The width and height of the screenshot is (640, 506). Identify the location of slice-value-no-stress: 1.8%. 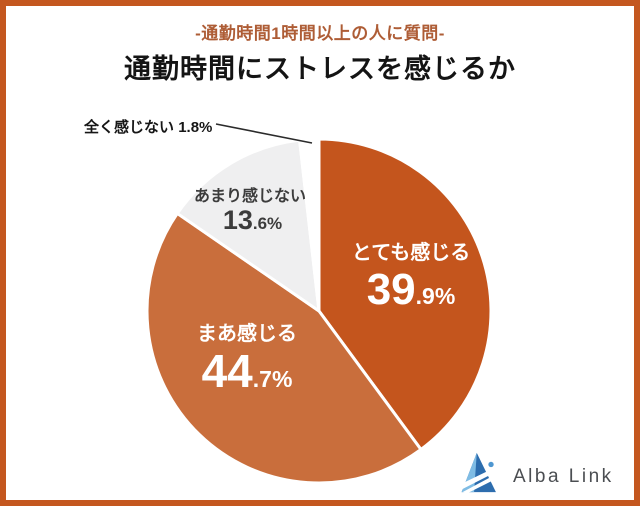
(195, 127).